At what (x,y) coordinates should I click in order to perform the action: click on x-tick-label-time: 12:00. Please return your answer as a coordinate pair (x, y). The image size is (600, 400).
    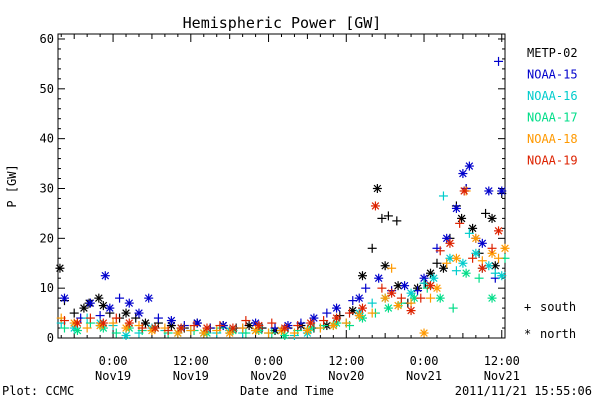
    Looking at the image, I should click on (502, 361).